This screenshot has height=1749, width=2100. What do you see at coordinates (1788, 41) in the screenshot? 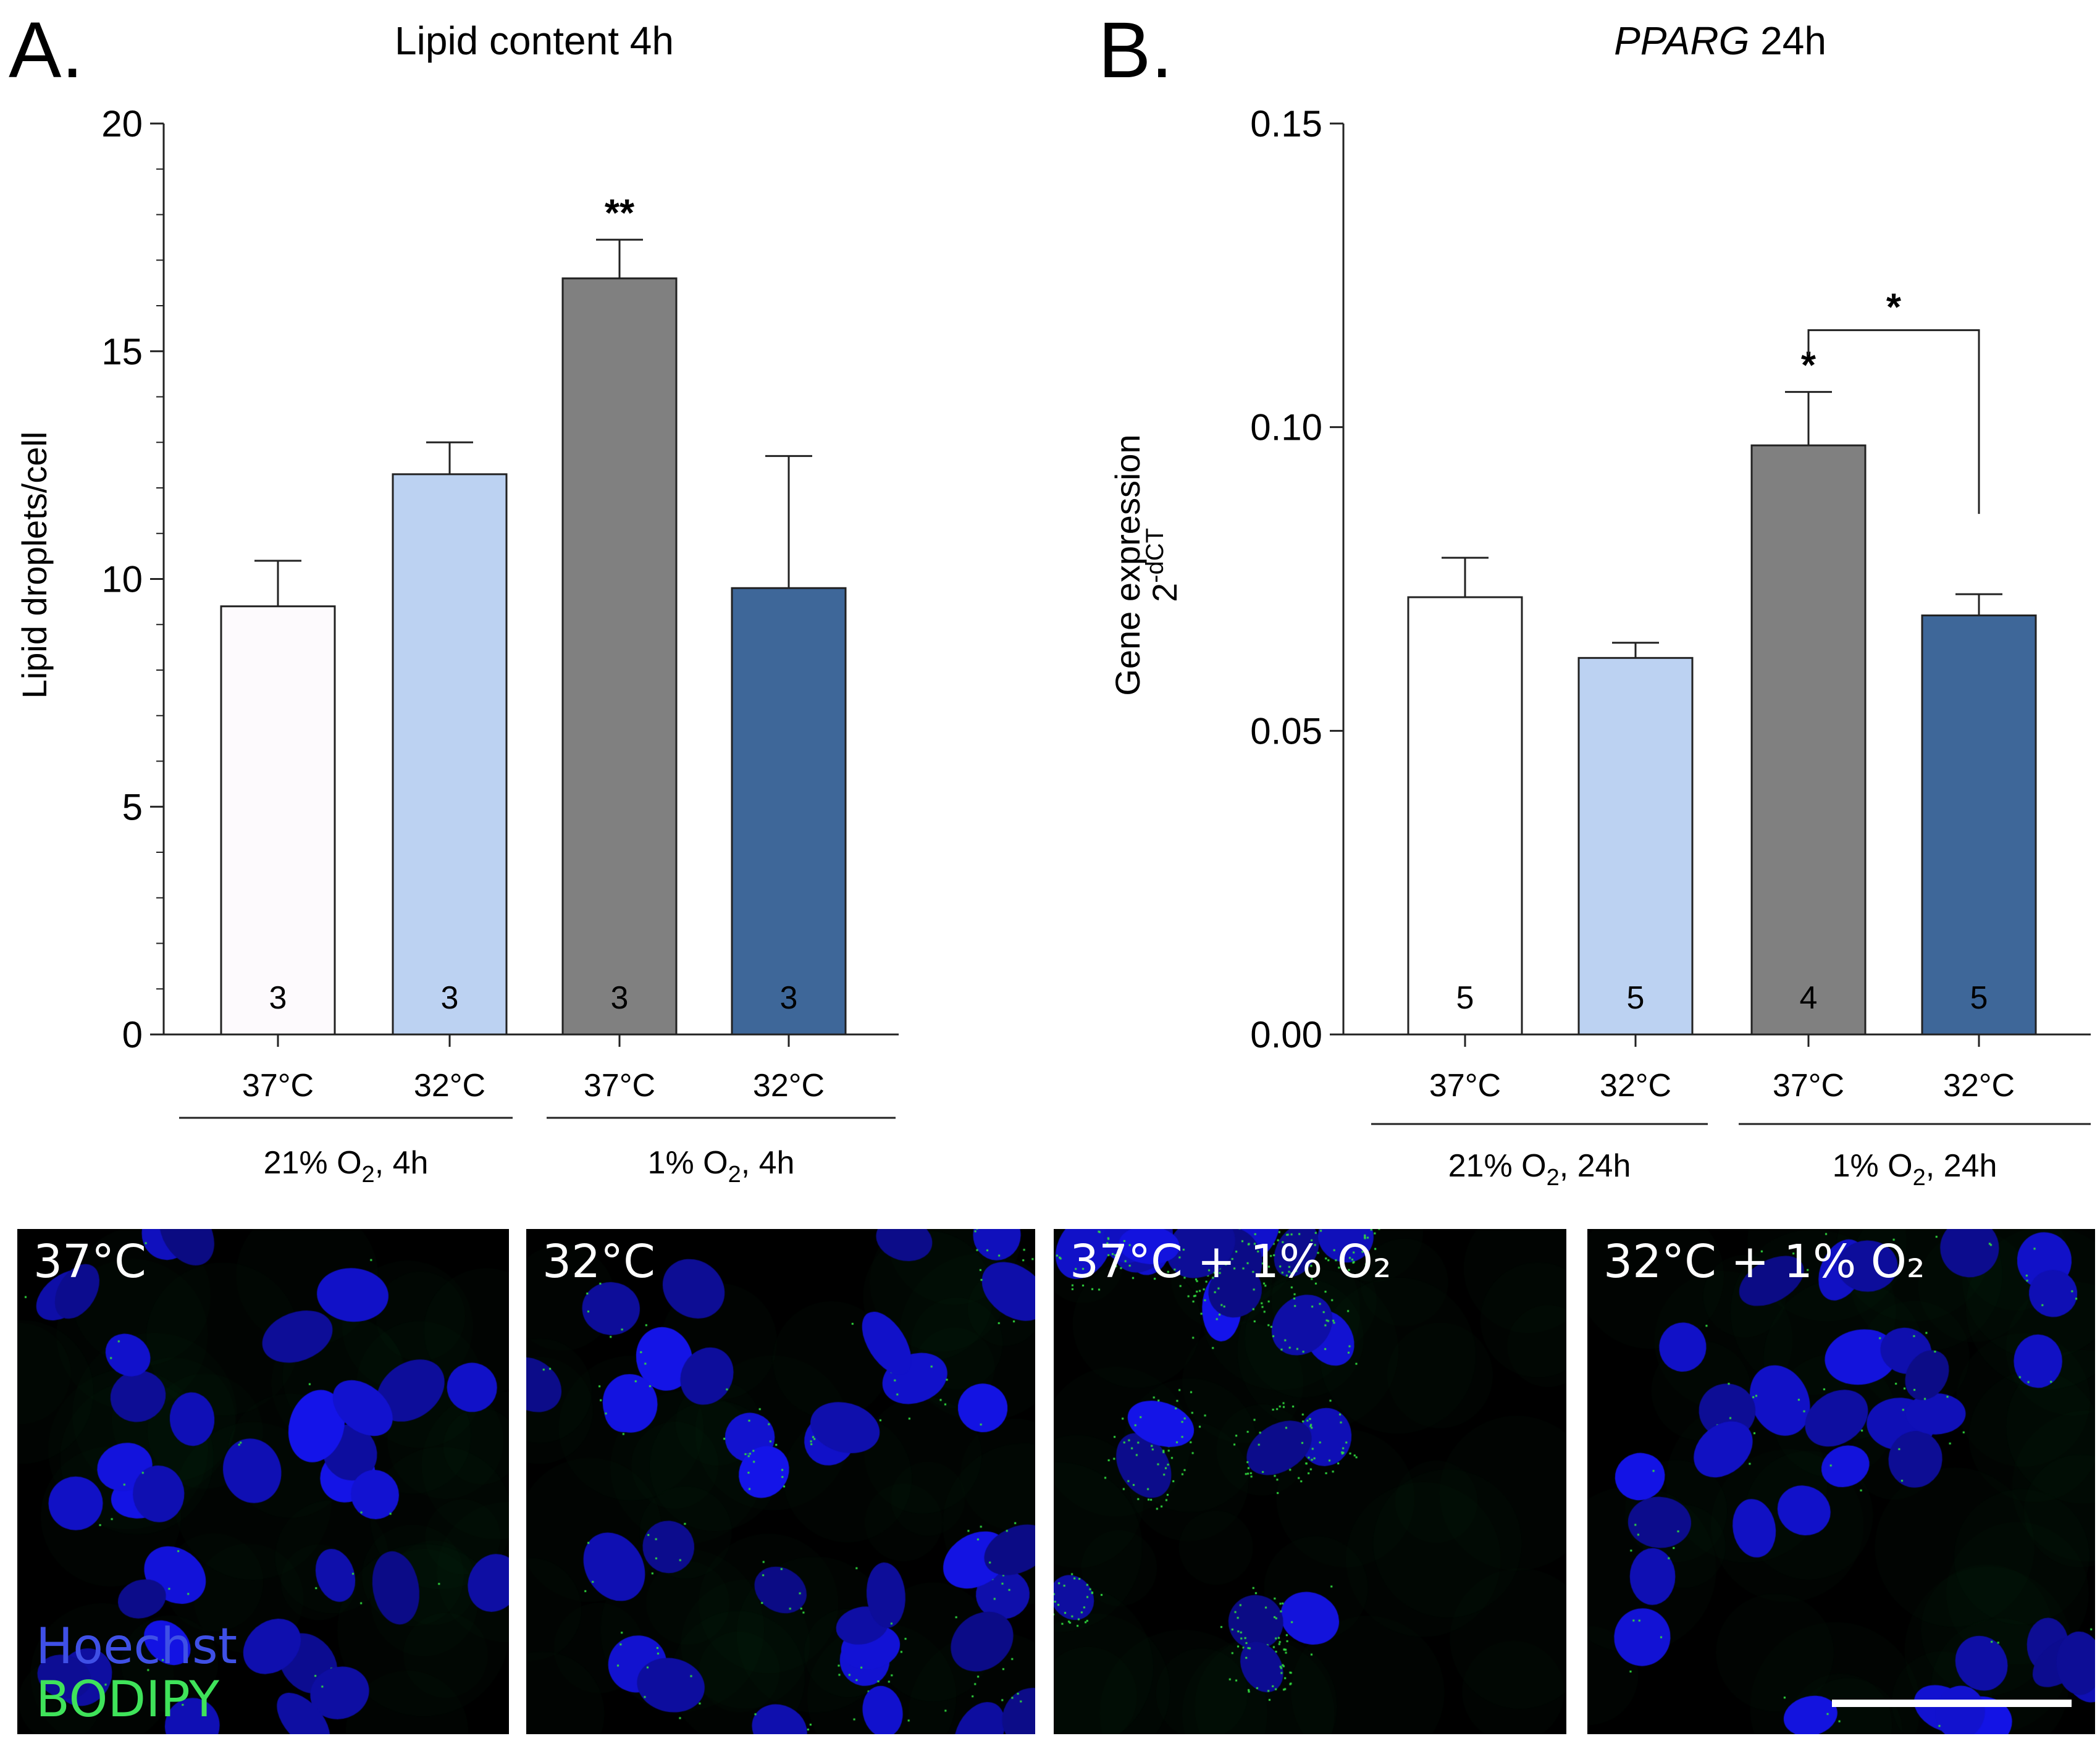
I see `chart-title-rest: 24h` at bounding box center [1788, 41].